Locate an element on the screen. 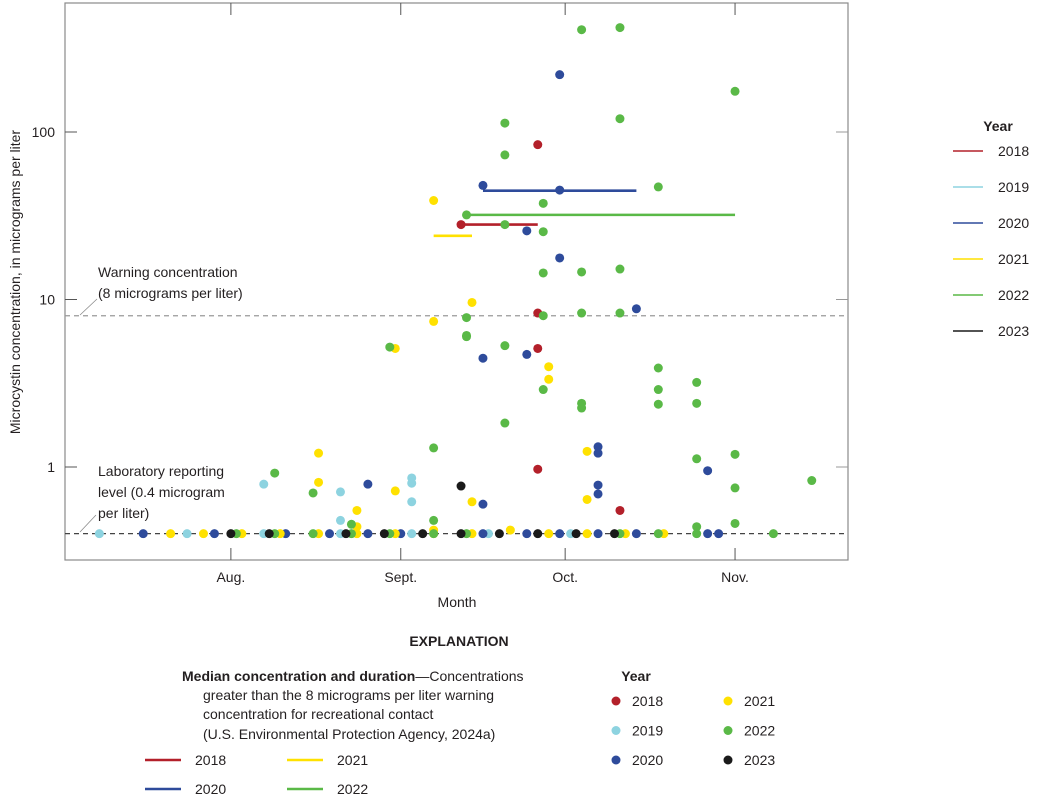 This screenshot has width=1039, height=802. point-legend-label: 2023 is located at coordinates (759, 760).